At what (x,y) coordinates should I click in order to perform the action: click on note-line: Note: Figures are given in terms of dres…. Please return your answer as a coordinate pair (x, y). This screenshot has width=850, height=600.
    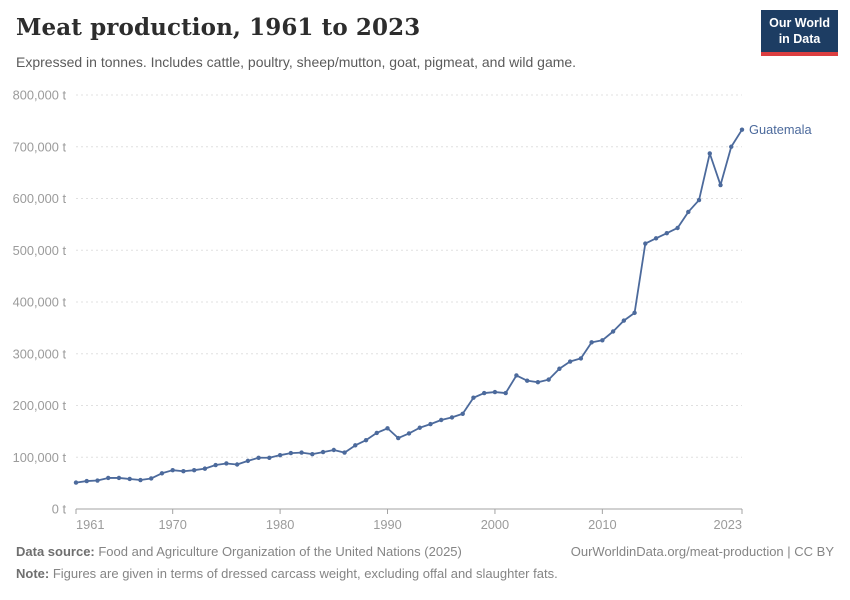
    Looking at the image, I should click on (287, 573).